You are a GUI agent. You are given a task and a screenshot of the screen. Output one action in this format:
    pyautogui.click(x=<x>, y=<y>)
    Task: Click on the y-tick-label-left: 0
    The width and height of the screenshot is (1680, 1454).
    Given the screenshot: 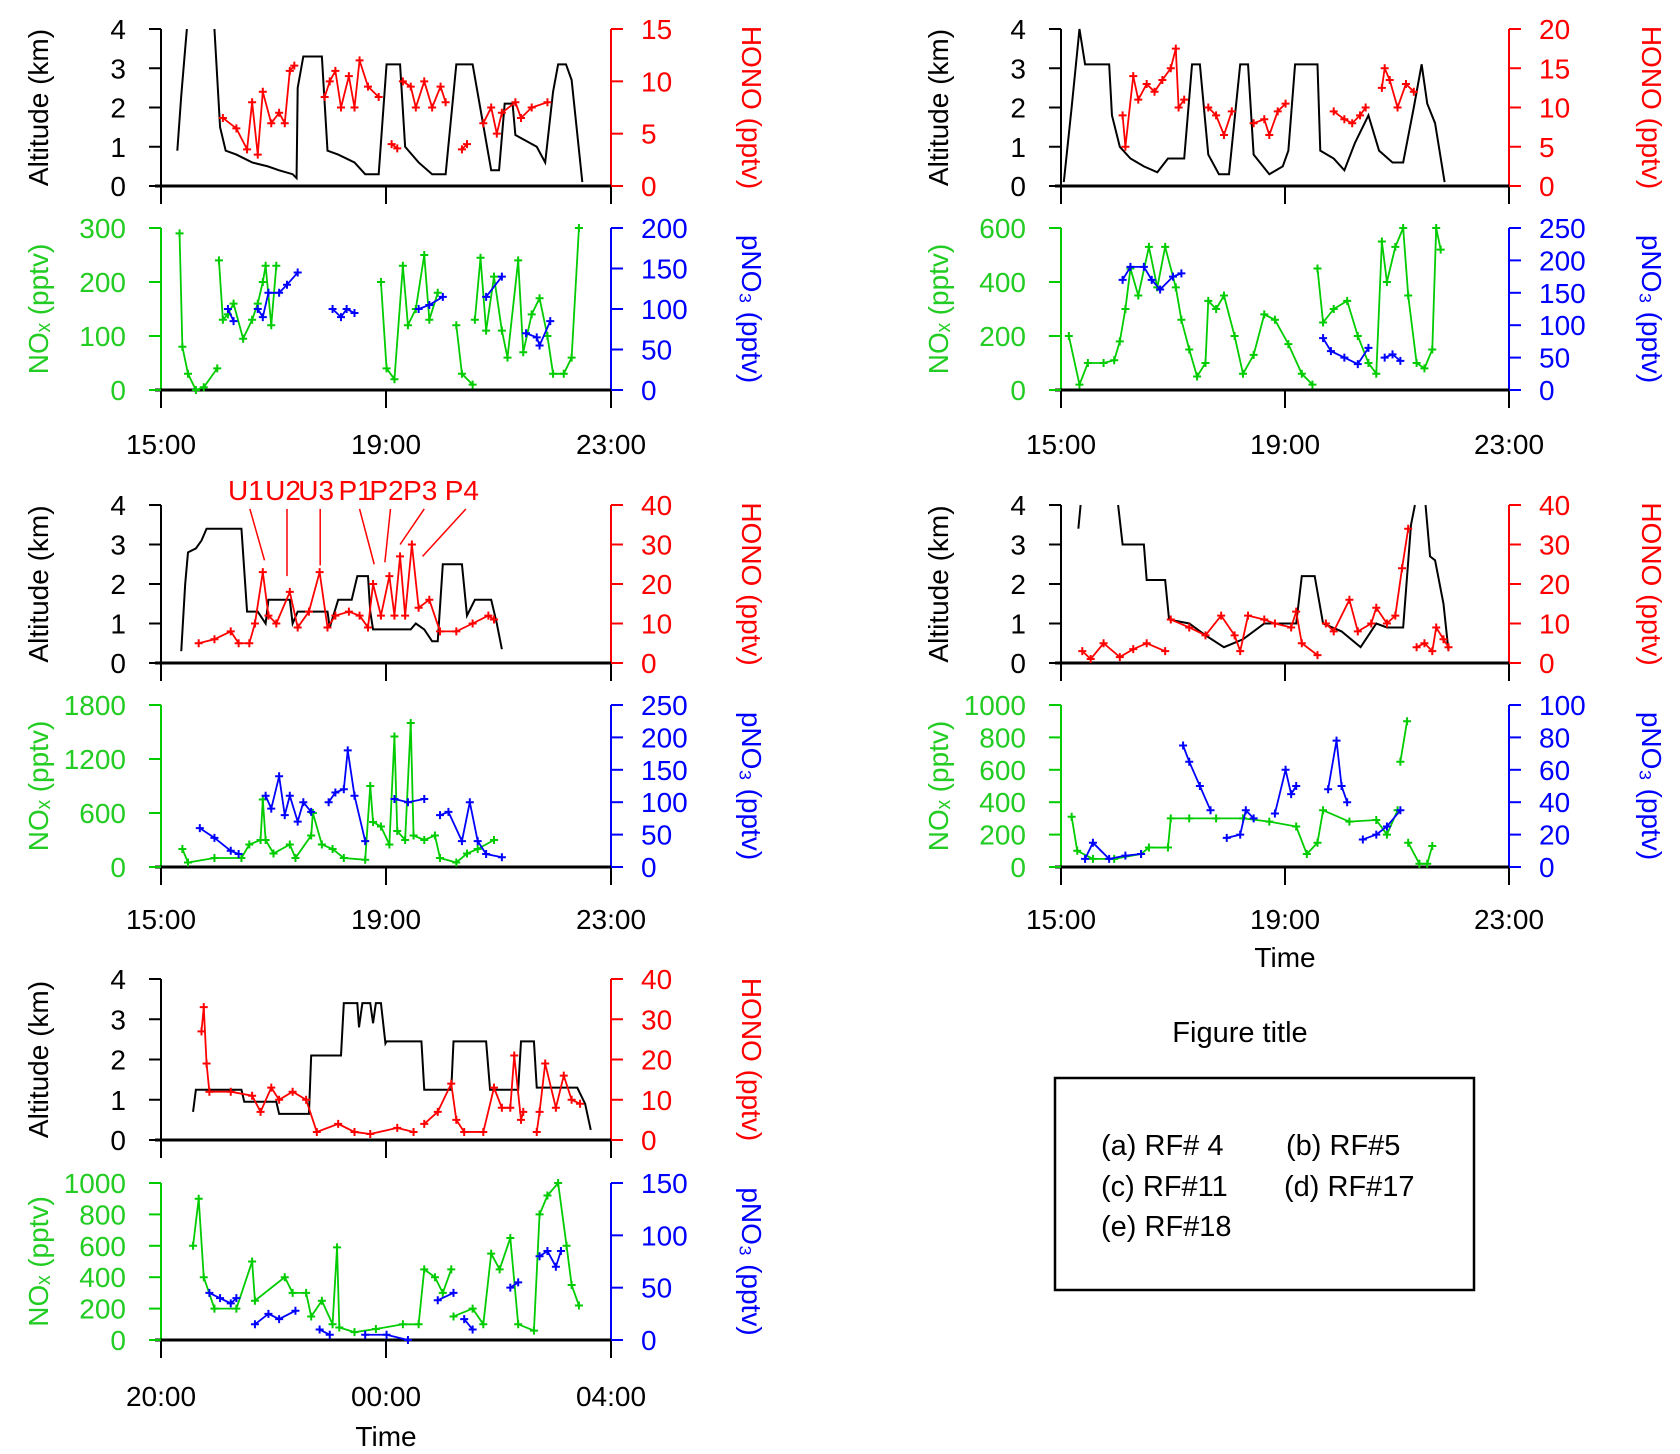 What is the action you would take?
    pyautogui.click(x=118, y=867)
    